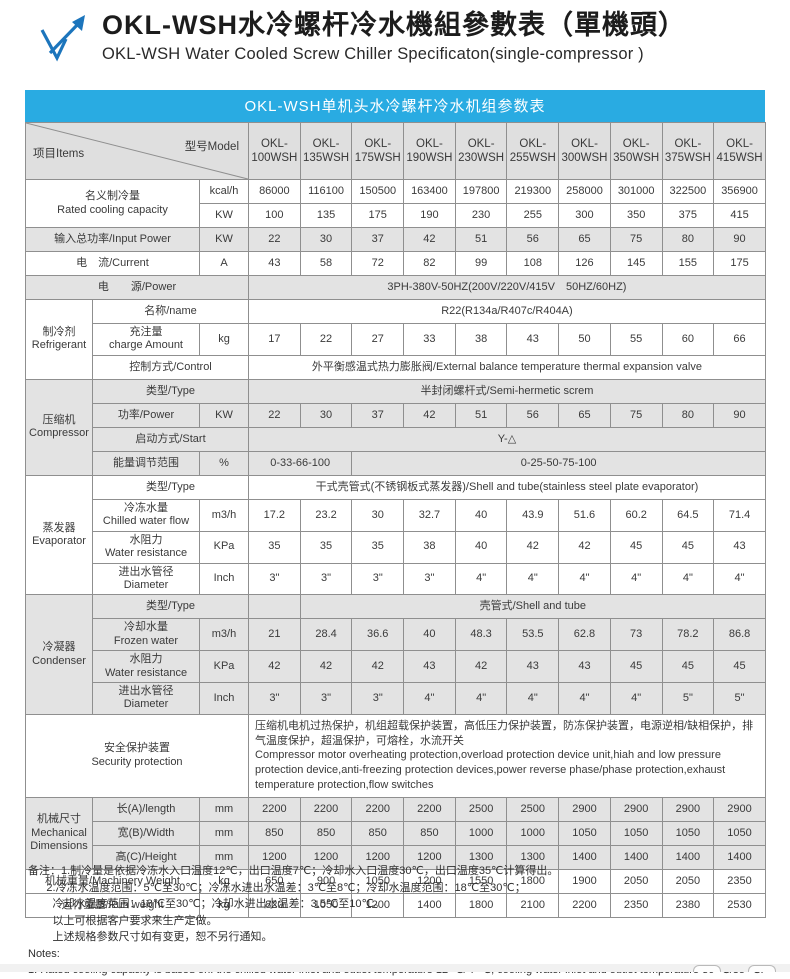 The height and width of the screenshot is (979, 790). What do you see at coordinates (395, 264) in the screenshot?
I see `table-row: 电 流/Current A 43 58 72 82 99 108 126 145 155 175` at bounding box center [395, 264].